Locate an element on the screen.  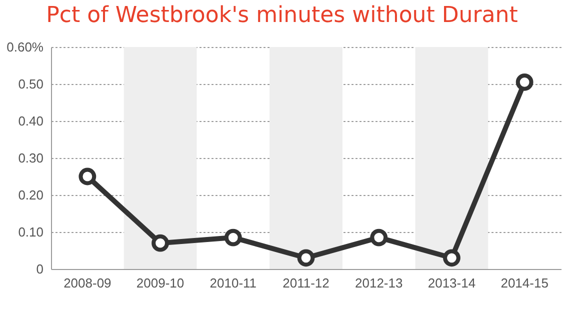
x-tick-label: 2014-15 is located at coordinates (524, 283).